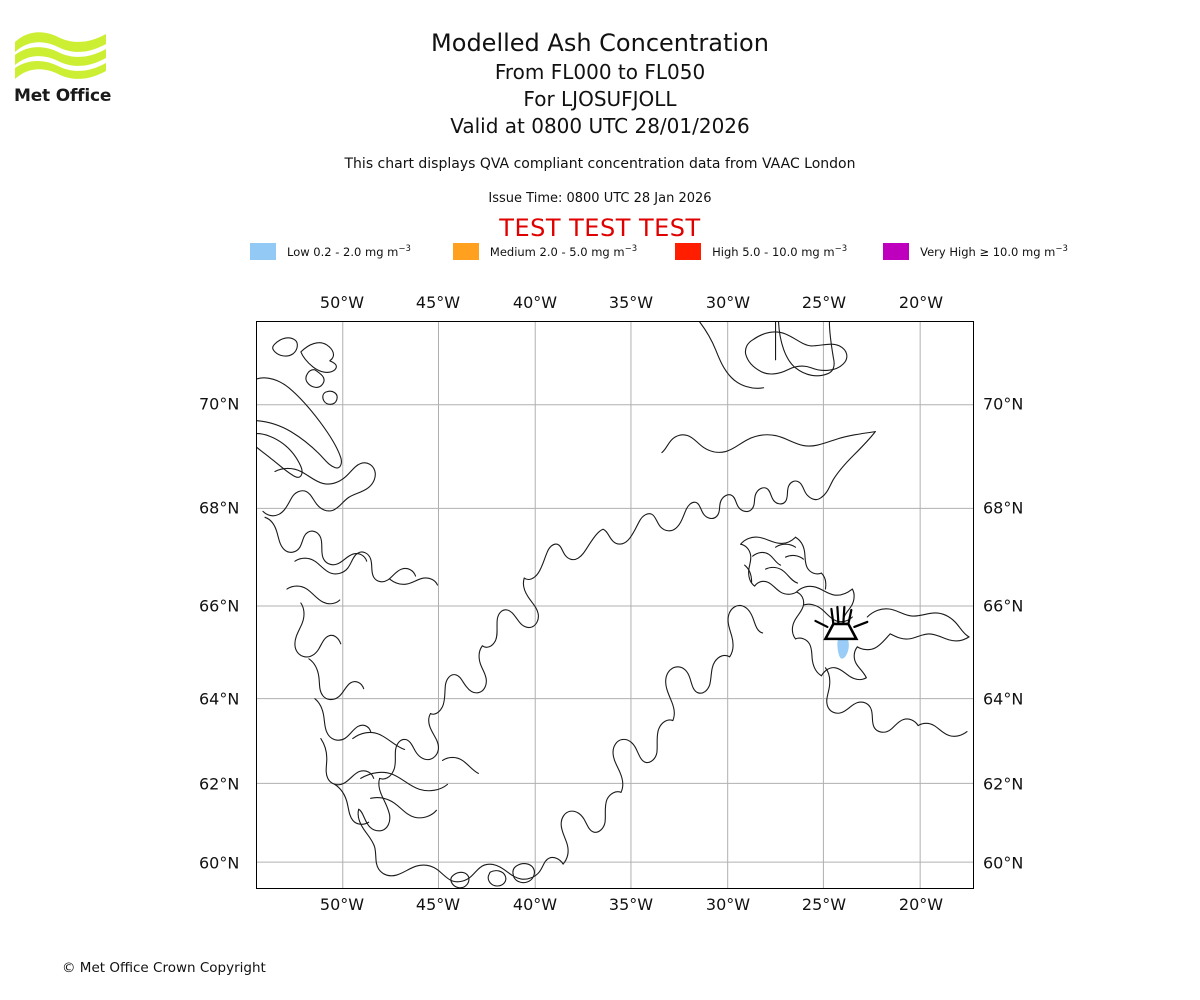 This screenshot has height=1000, width=1200. I want to click on lat-tick-right-66n: 66°N, so click(1003, 606).